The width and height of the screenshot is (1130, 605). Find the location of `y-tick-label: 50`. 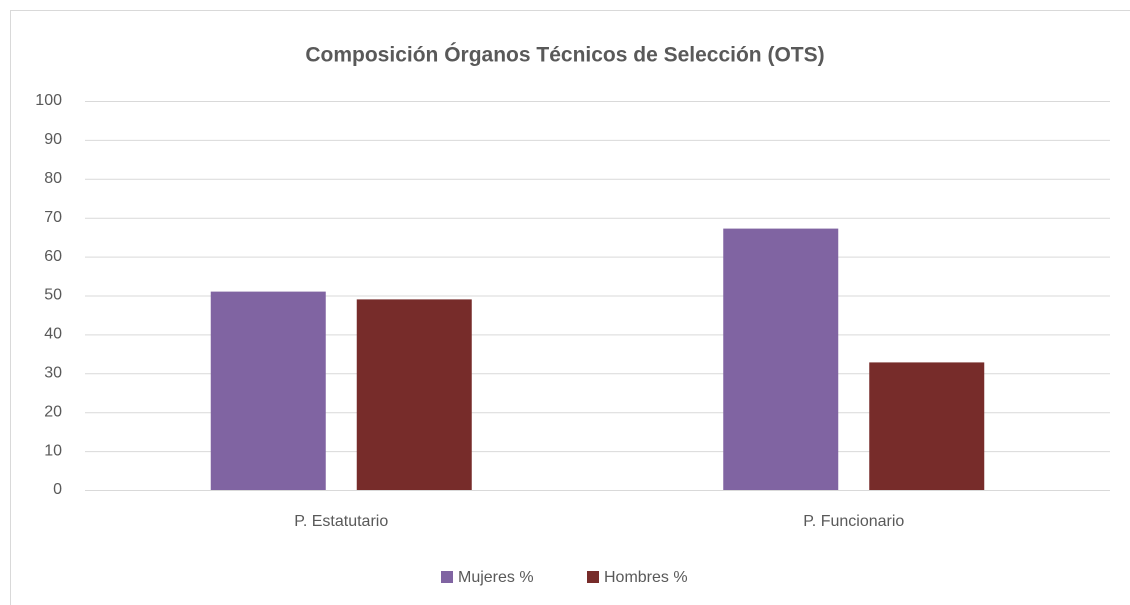

y-tick-label: 50 is located at coordinates (53, 295).